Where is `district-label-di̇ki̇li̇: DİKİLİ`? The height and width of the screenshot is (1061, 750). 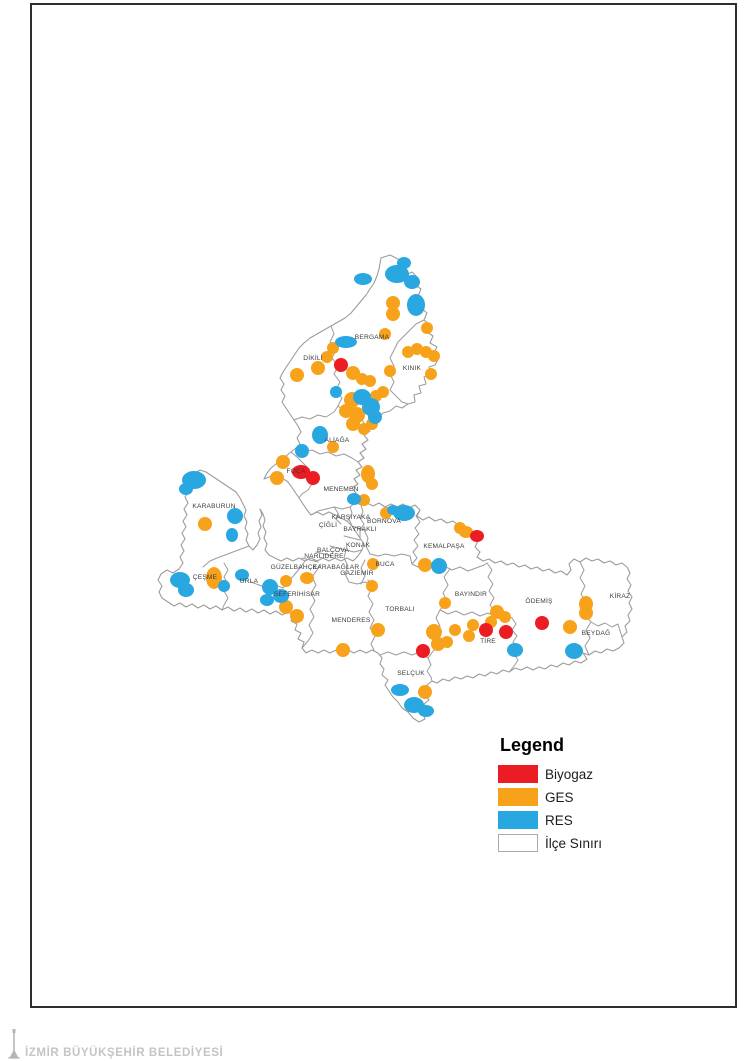
district-label-di̇ki̇li̇: DİKİLİ is located at coordinates (313, 357).